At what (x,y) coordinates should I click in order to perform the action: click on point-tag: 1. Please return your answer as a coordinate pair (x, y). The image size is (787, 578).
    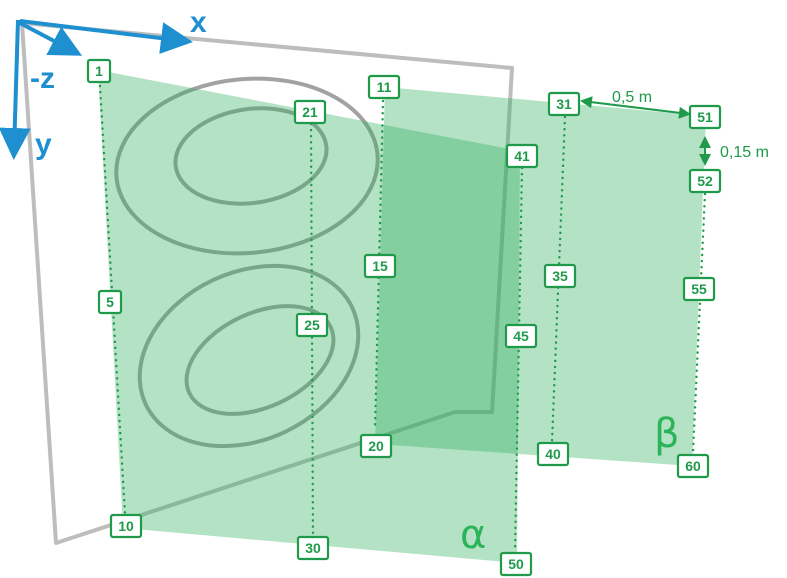
    Looking at the image, I should click on (99, 71).